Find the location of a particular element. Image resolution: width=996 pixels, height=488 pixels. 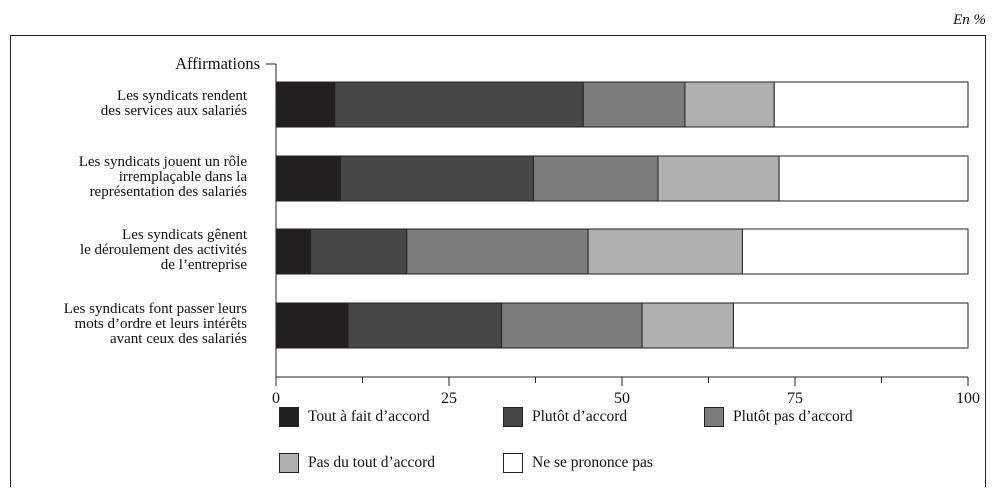

legend-label: Pas du tout d’accord is located at coordinates (371, 462).